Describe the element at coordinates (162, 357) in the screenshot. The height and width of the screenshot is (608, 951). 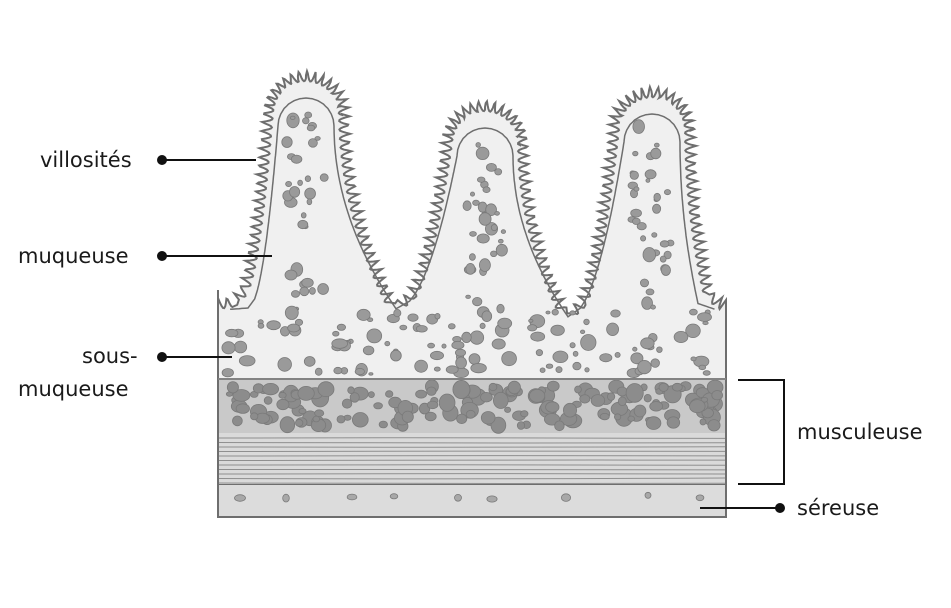
I see `leader-dot-sous-muqueuse` at that location.